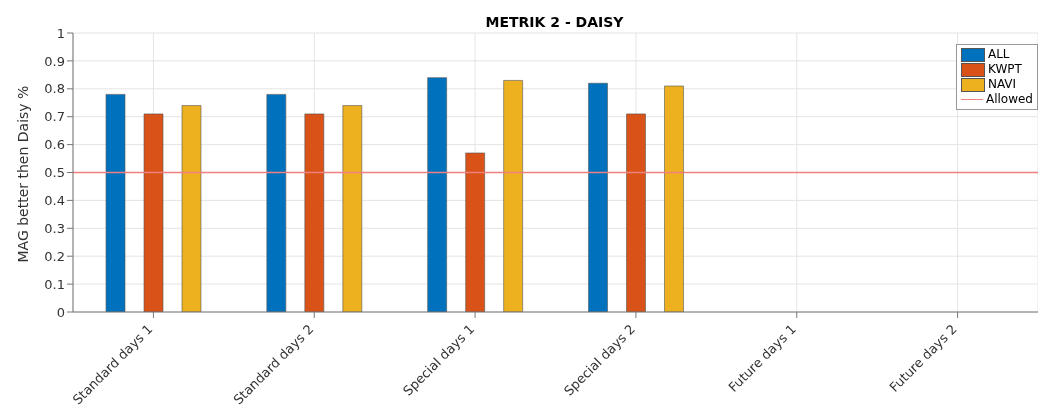  I want to click on y-tick-label: 0.4, so click(54, 201).